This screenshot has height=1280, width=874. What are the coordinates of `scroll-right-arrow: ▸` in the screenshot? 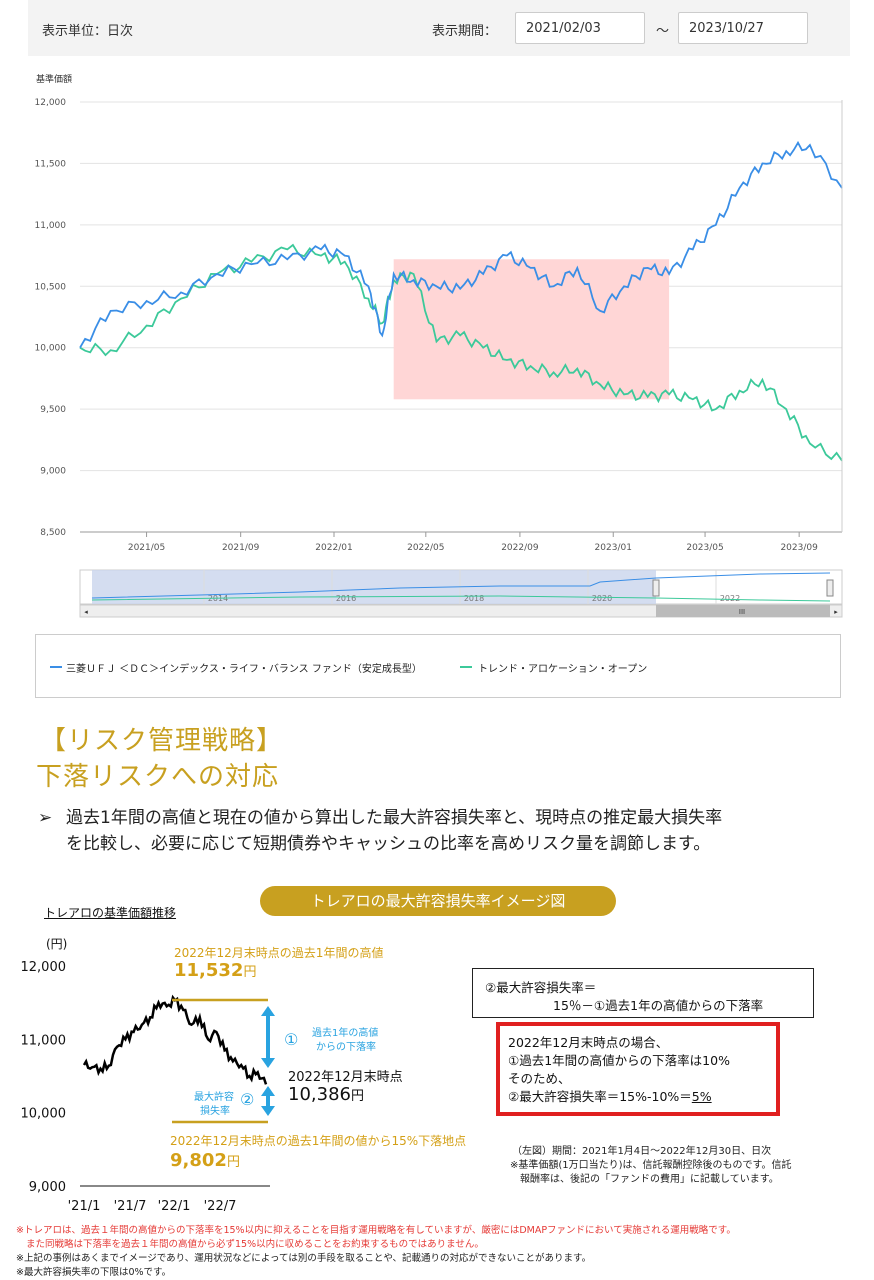 It's located at (836, 612).